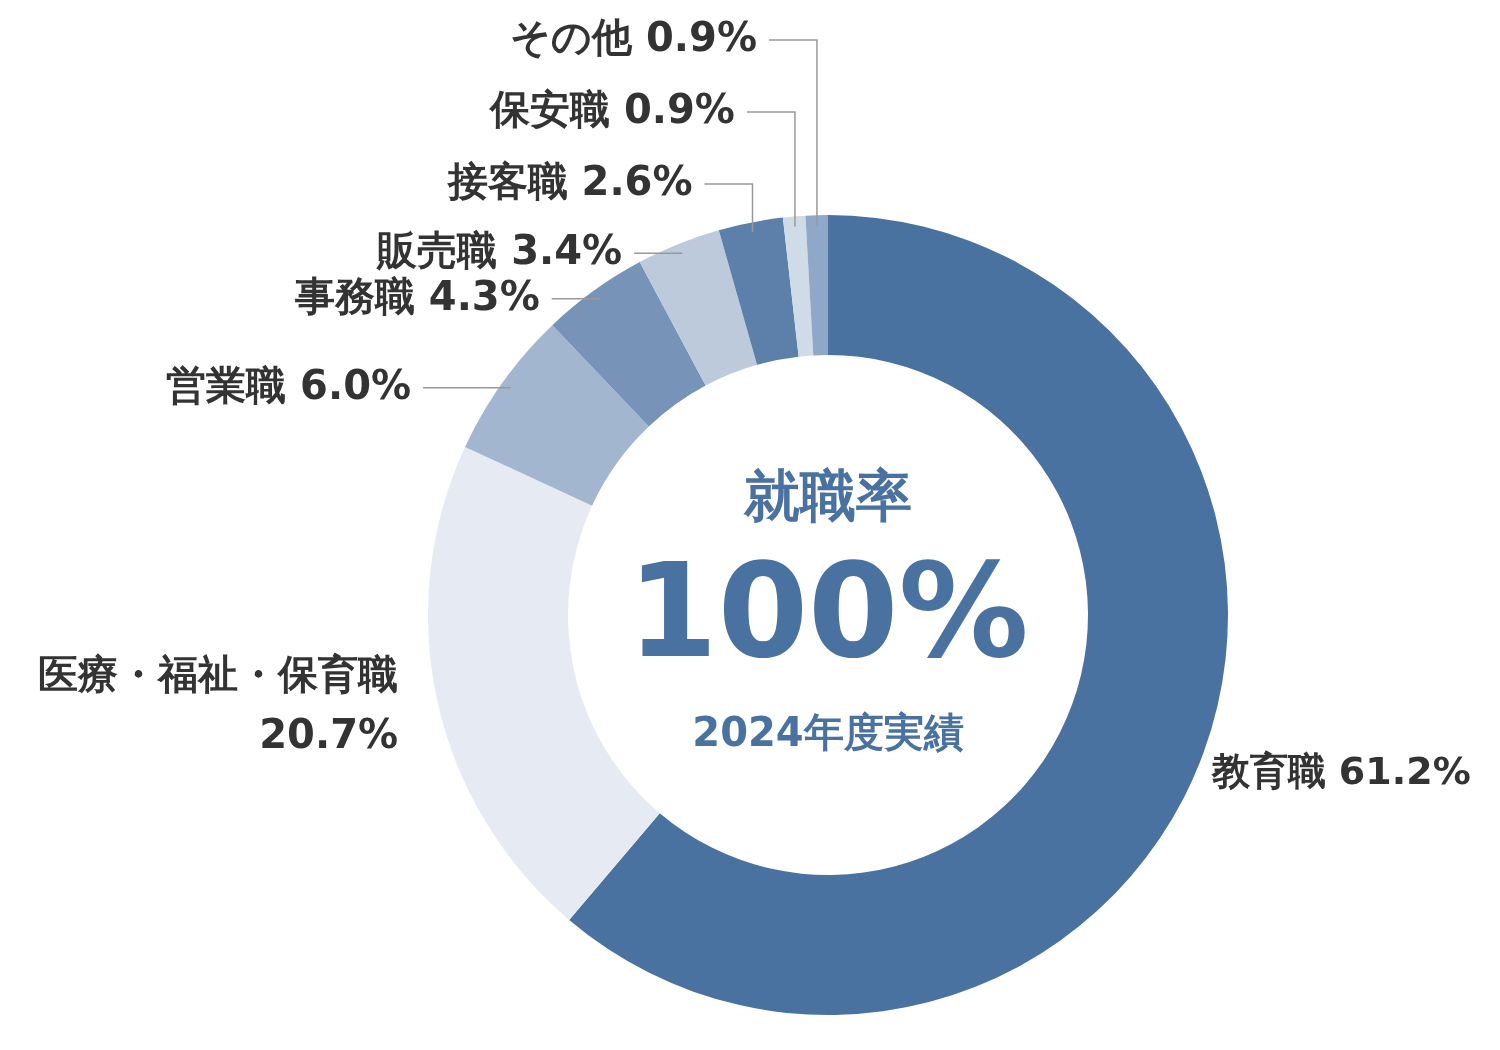  I want to click on slice-label: 教育職 61.2%, so click(1340, 770).